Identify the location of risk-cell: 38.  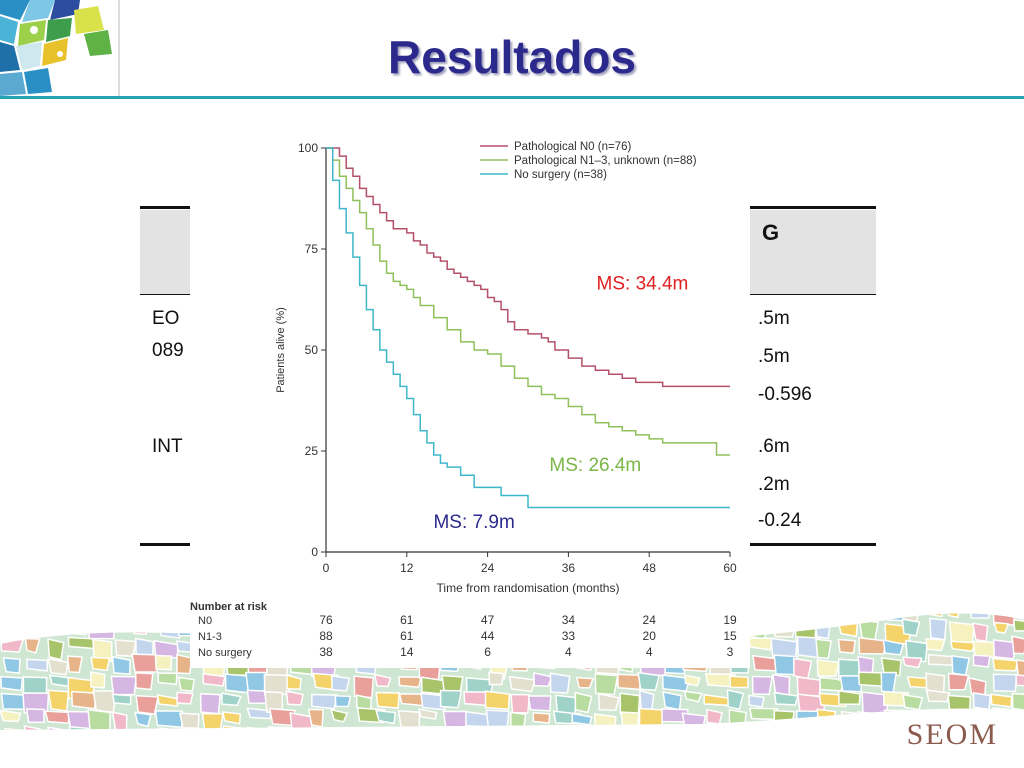
(326, 652).